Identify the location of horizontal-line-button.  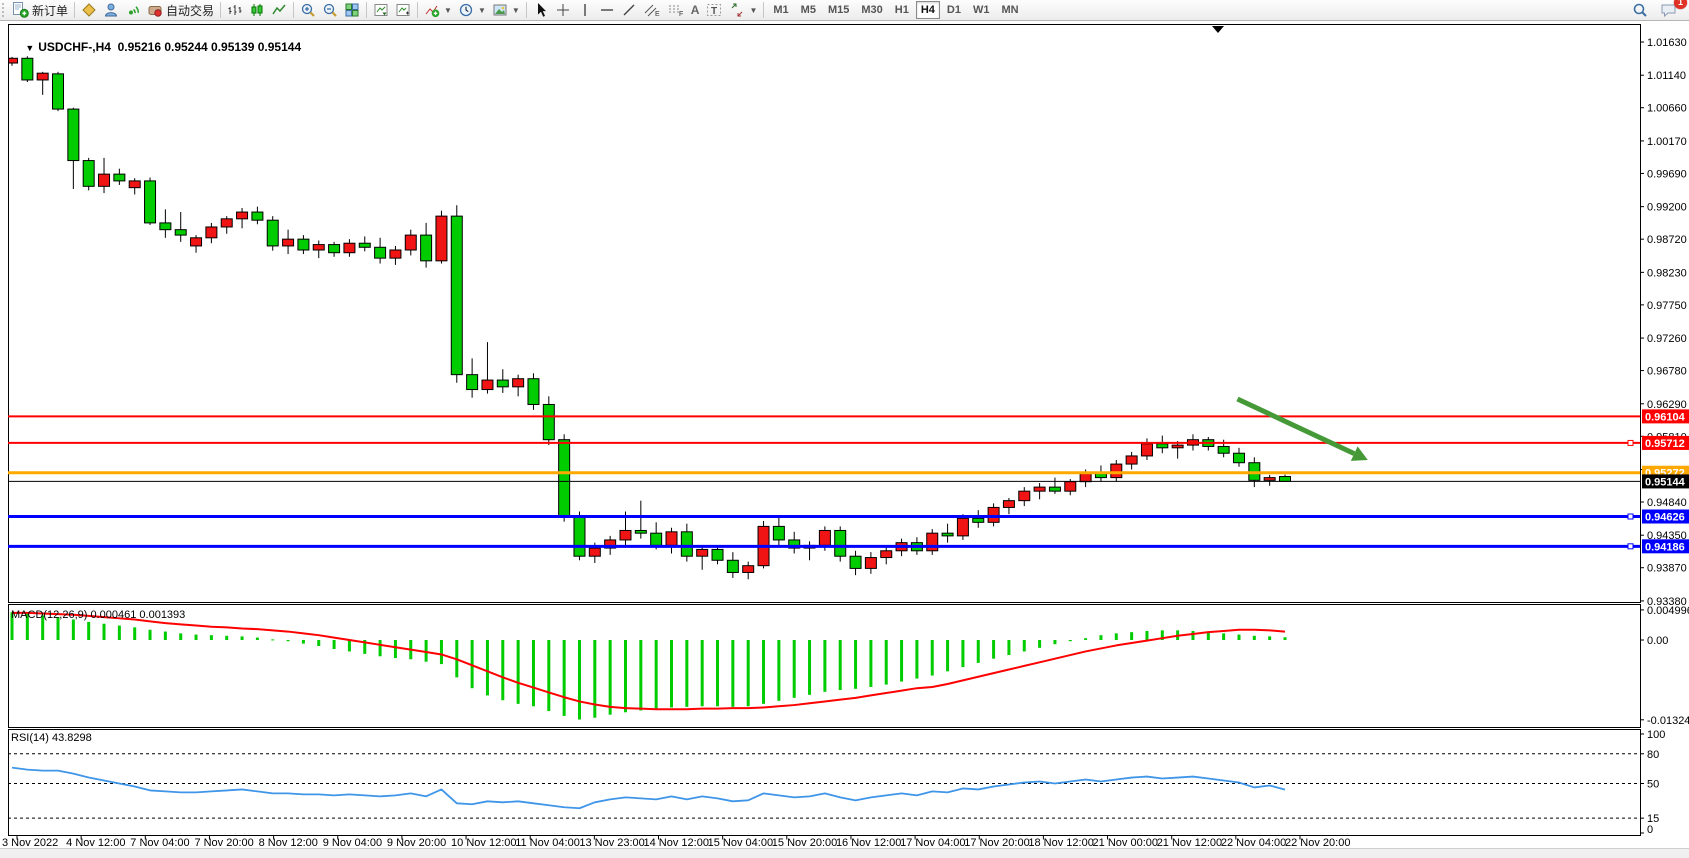
(607, 10).